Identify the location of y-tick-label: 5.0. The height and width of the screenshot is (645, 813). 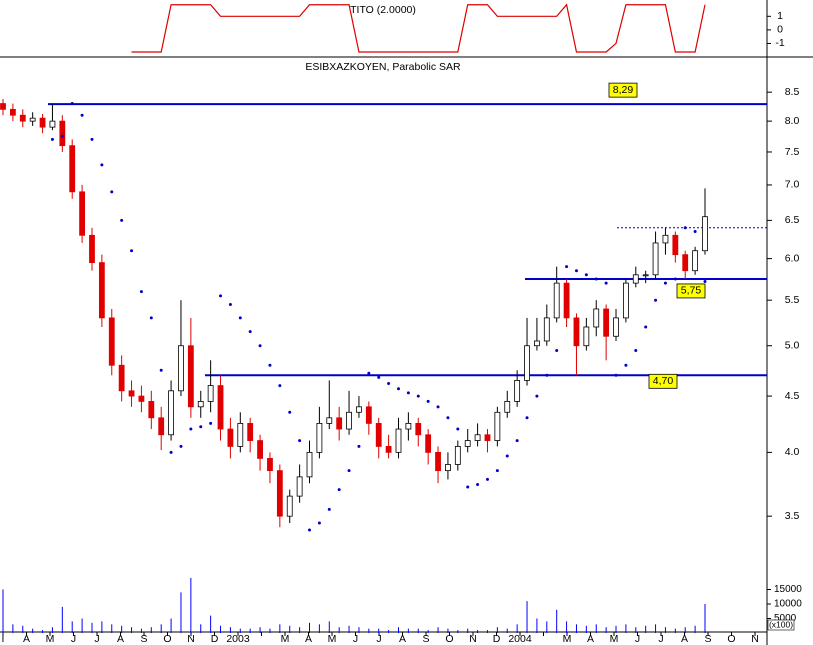
(792, 346).